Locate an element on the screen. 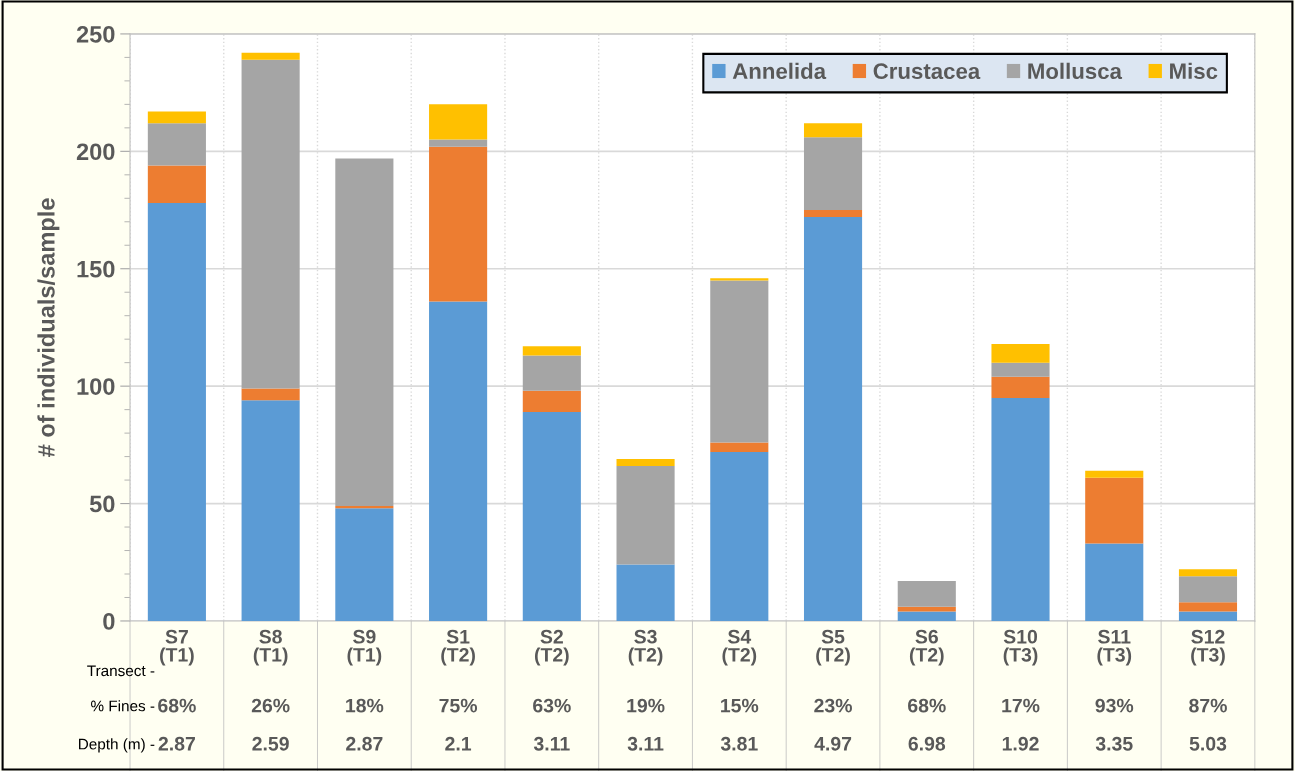  x-tick-label: S5 (T2) is located at coordinates (833, 647).